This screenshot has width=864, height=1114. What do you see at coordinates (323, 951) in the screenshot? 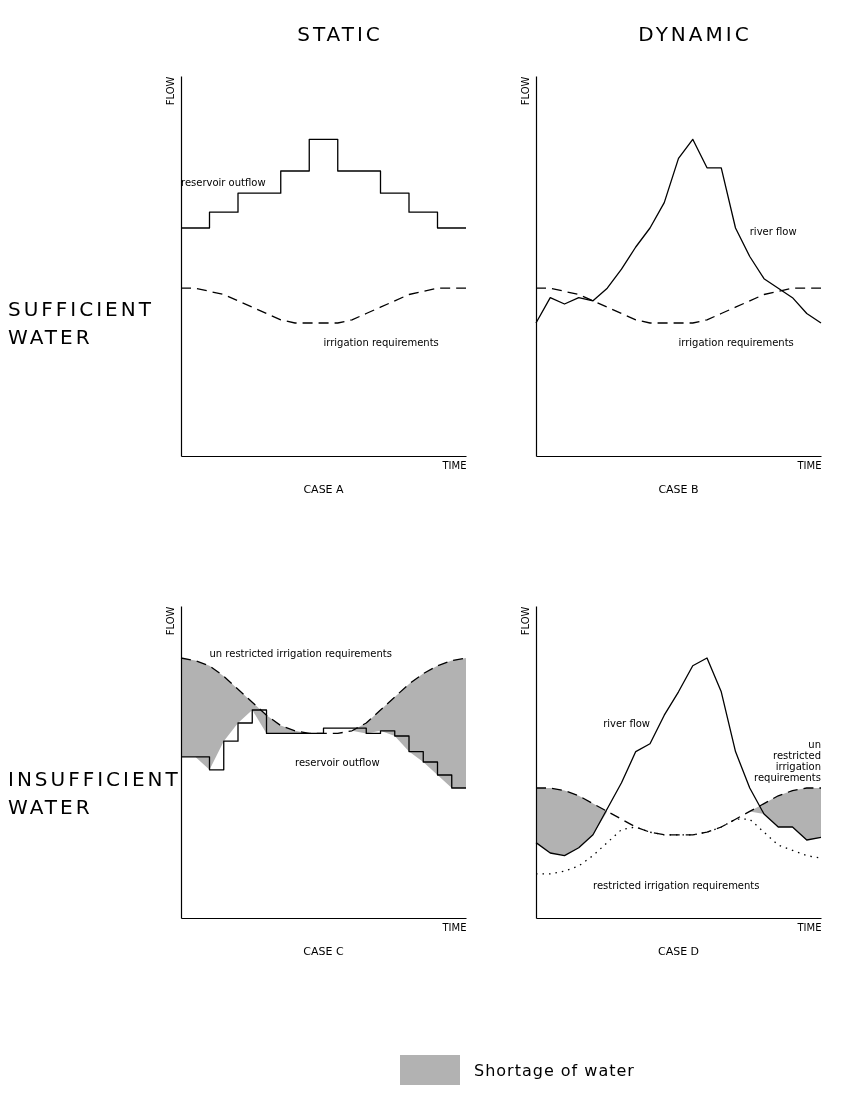
I see `text: CASE C` at bounding box center [323, 951].